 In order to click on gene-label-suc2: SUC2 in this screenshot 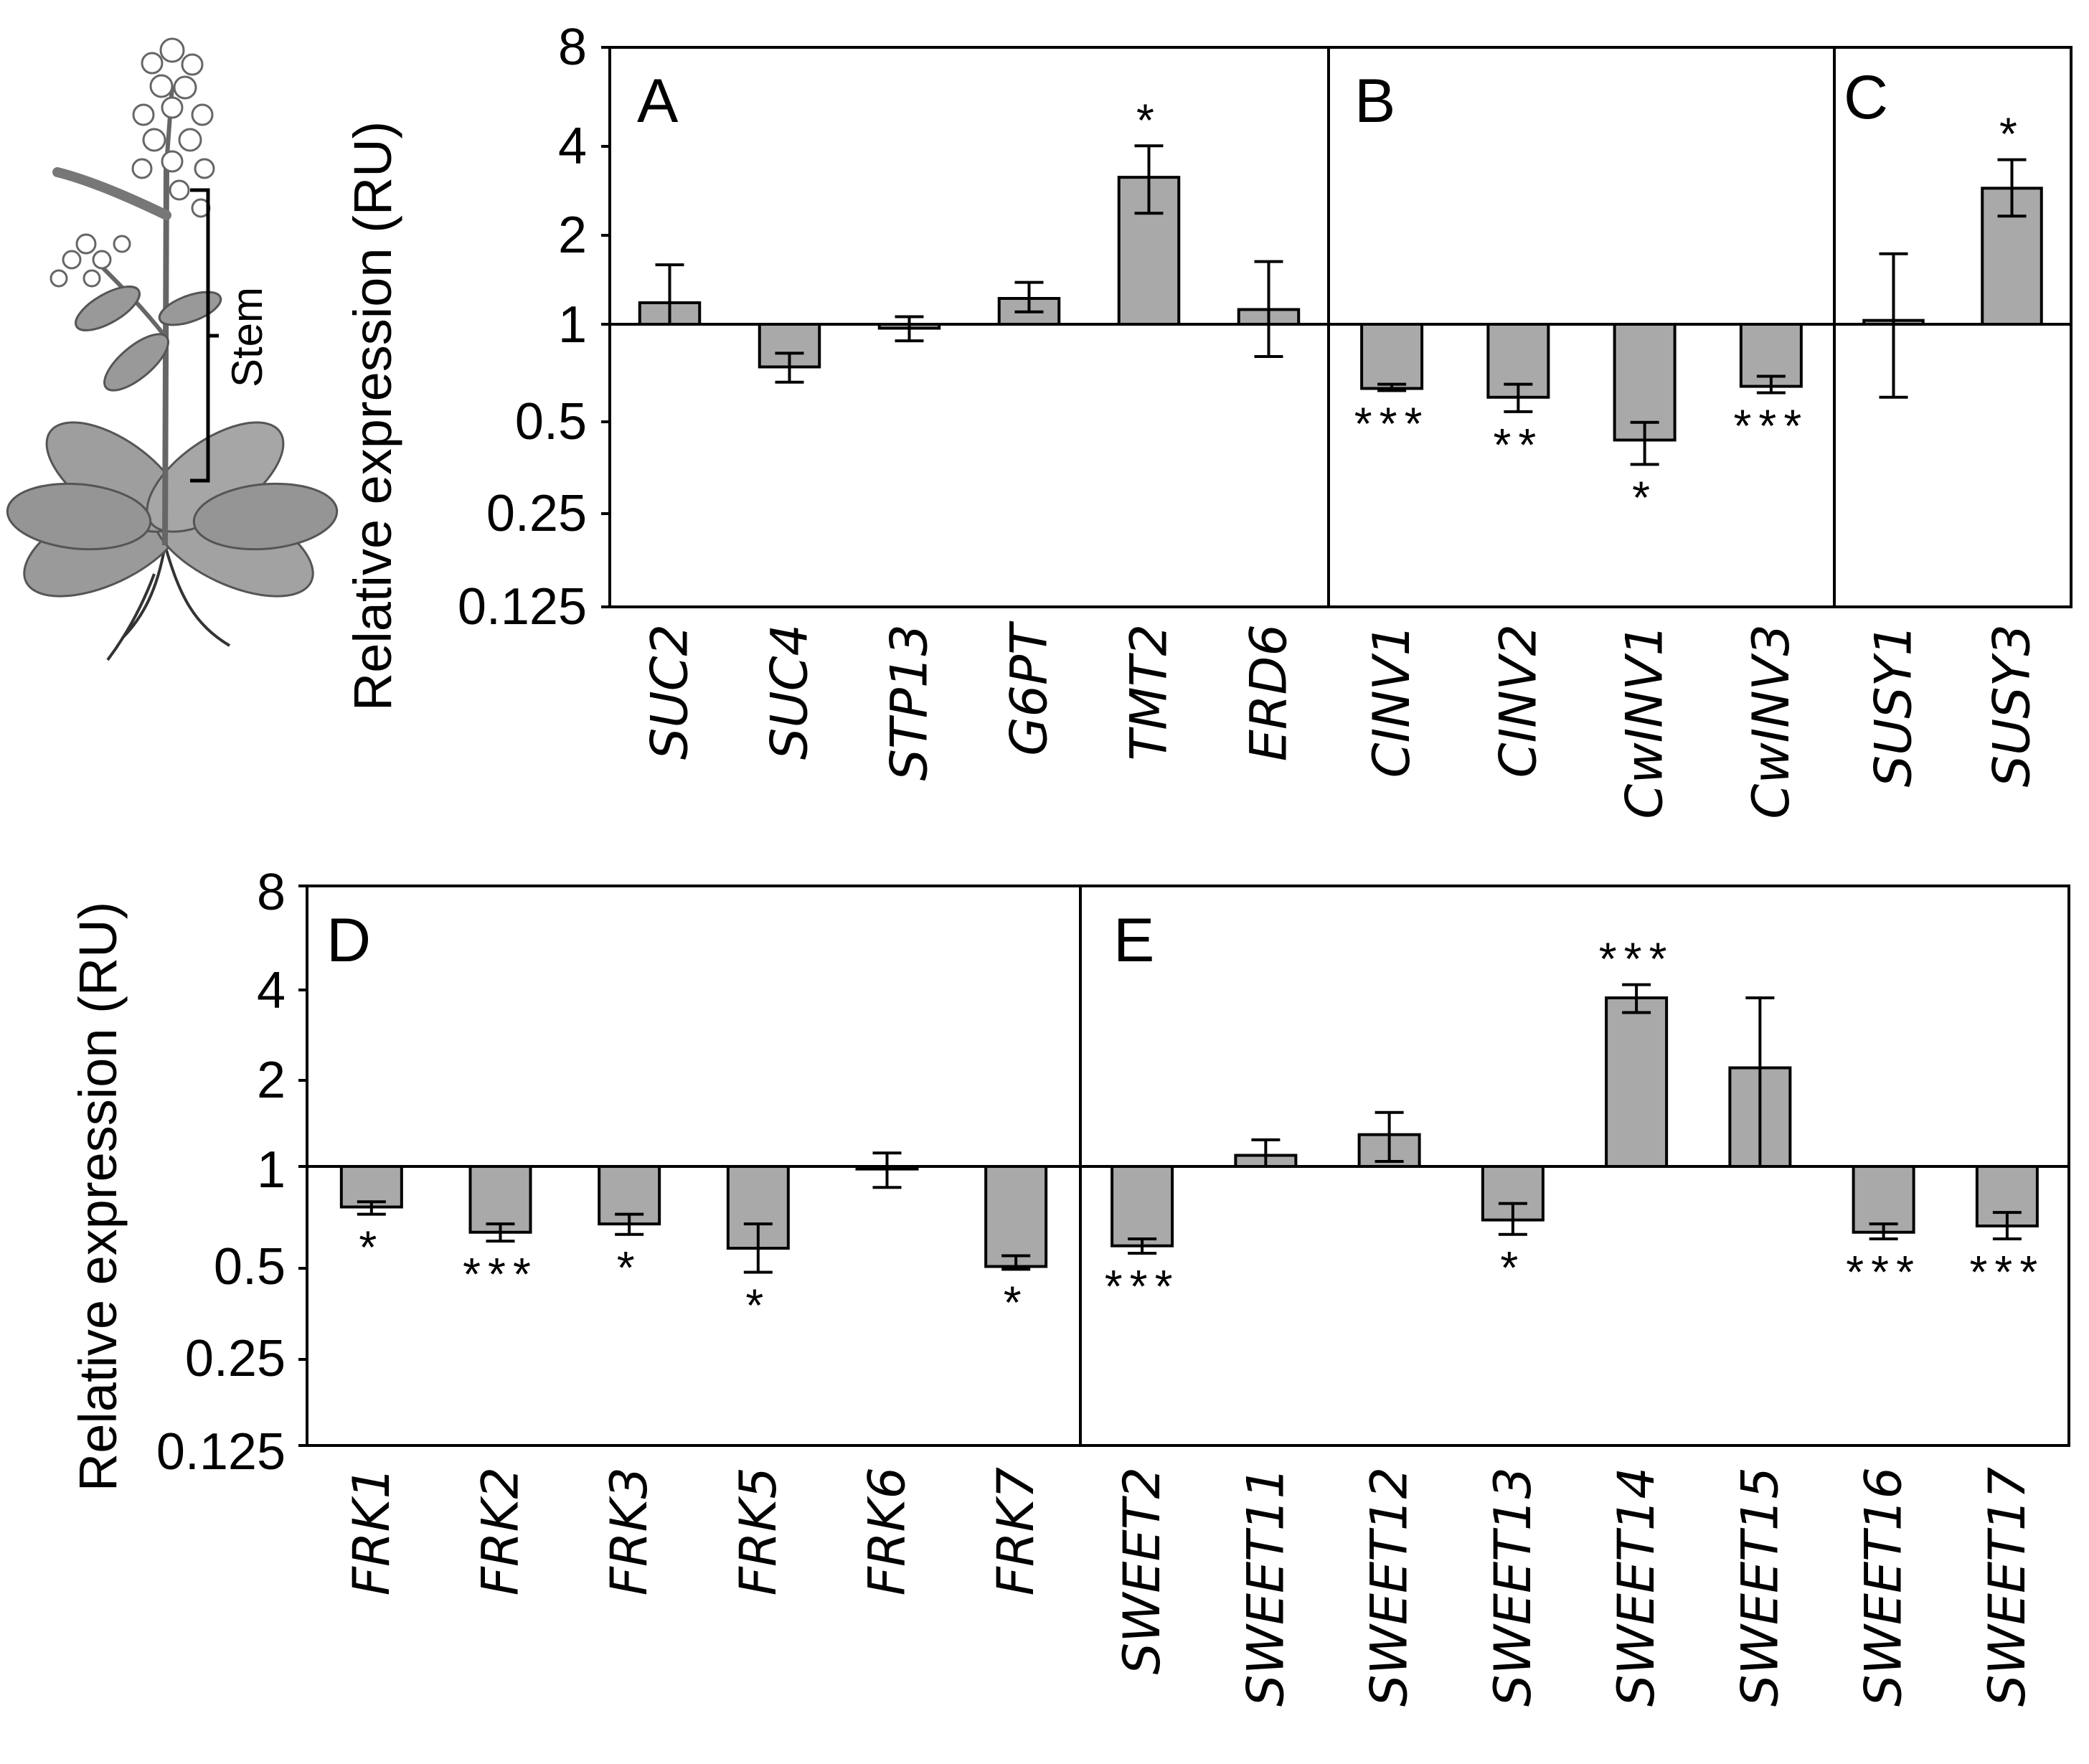, I will do `click(670, 692)`.